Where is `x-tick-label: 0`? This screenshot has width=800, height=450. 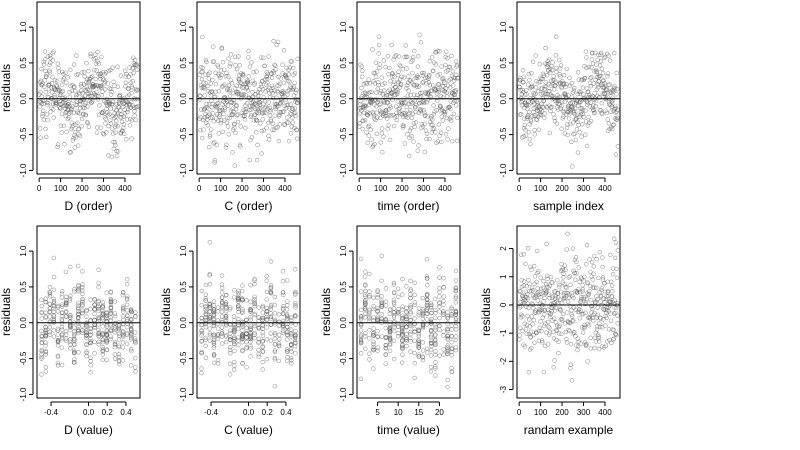
x-tick-label: 0 is located at coordinates (519, 412).